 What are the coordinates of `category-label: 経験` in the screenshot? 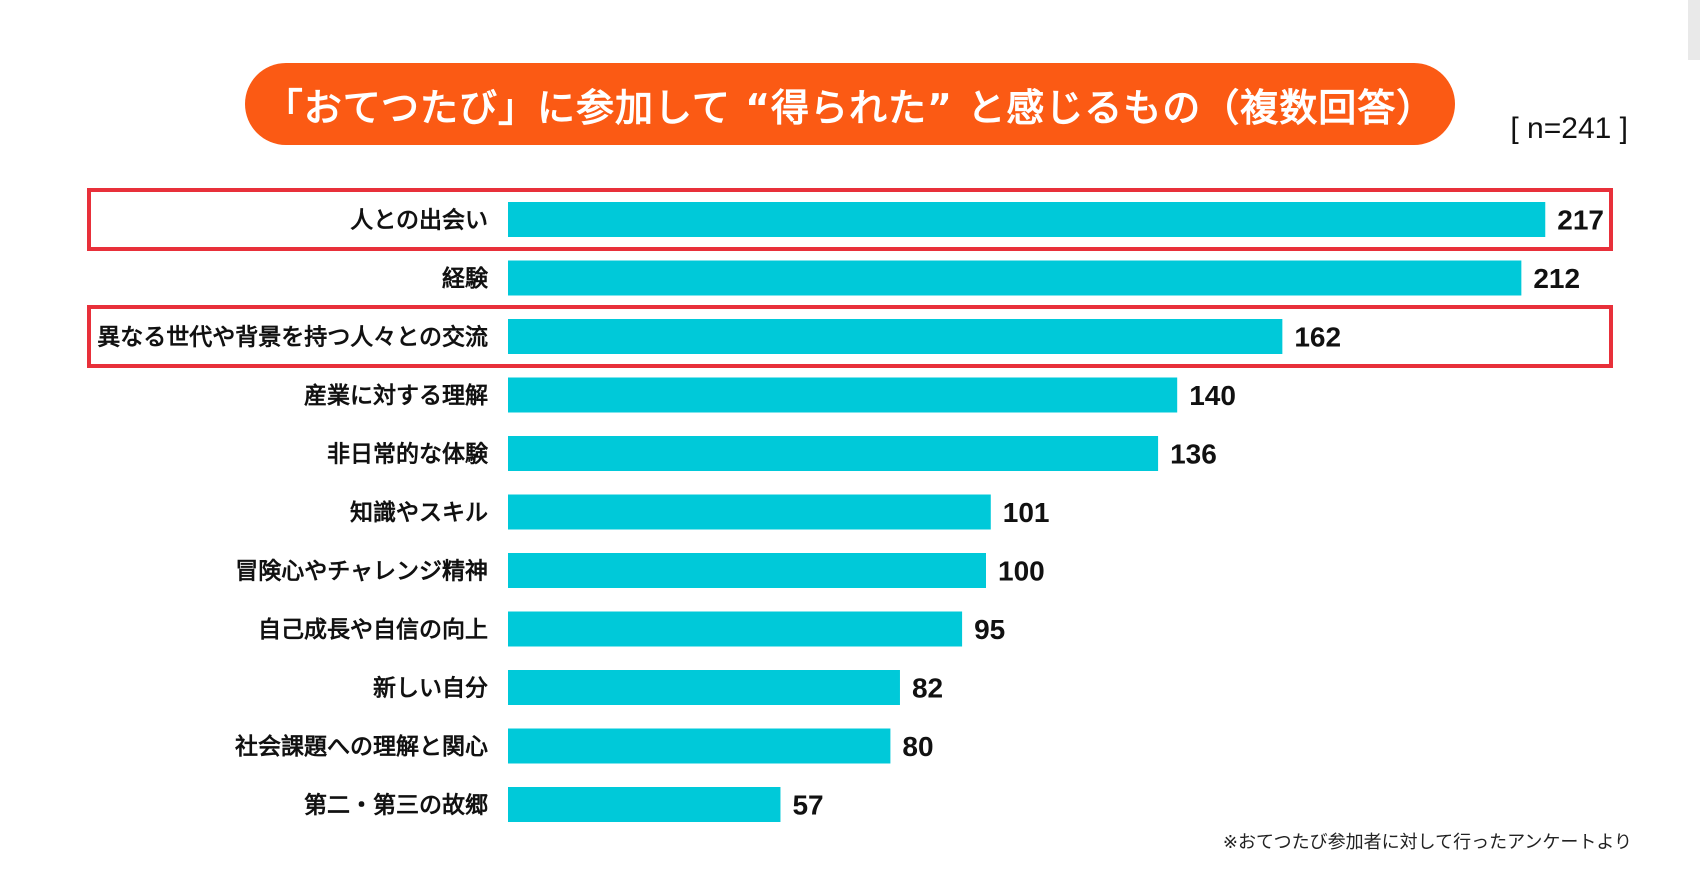 It's located at (465, 278).